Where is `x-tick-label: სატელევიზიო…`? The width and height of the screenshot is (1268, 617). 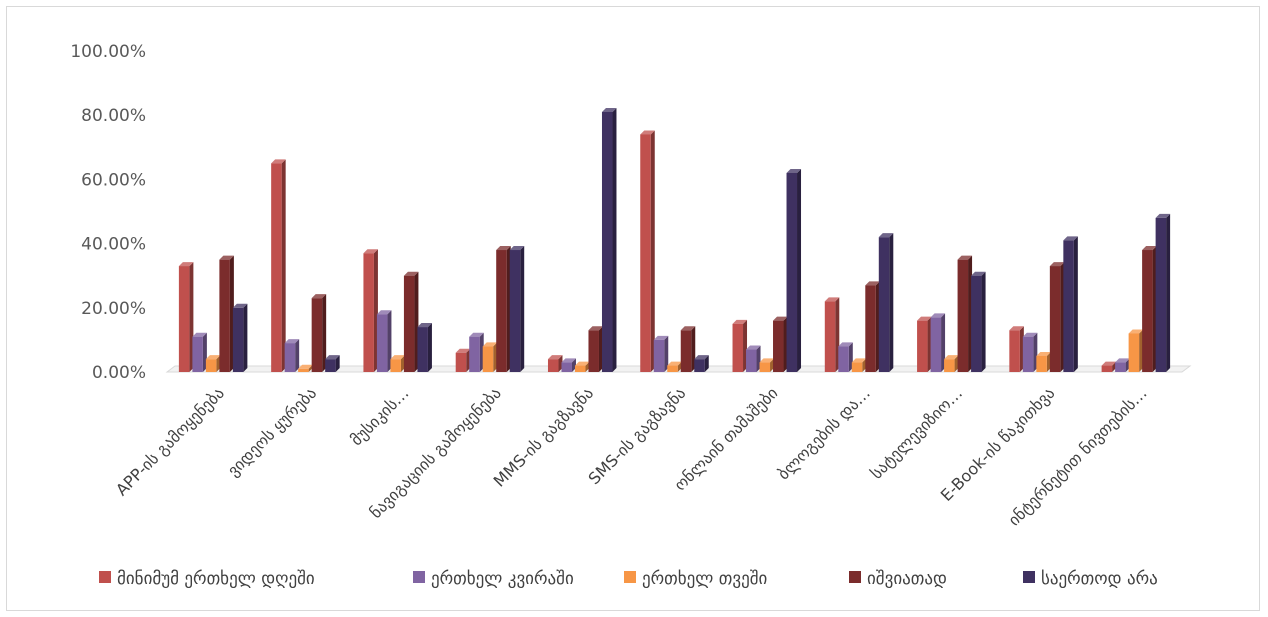 x-tick-label: სატელევიზიო… is located at coordinates (916, 432).